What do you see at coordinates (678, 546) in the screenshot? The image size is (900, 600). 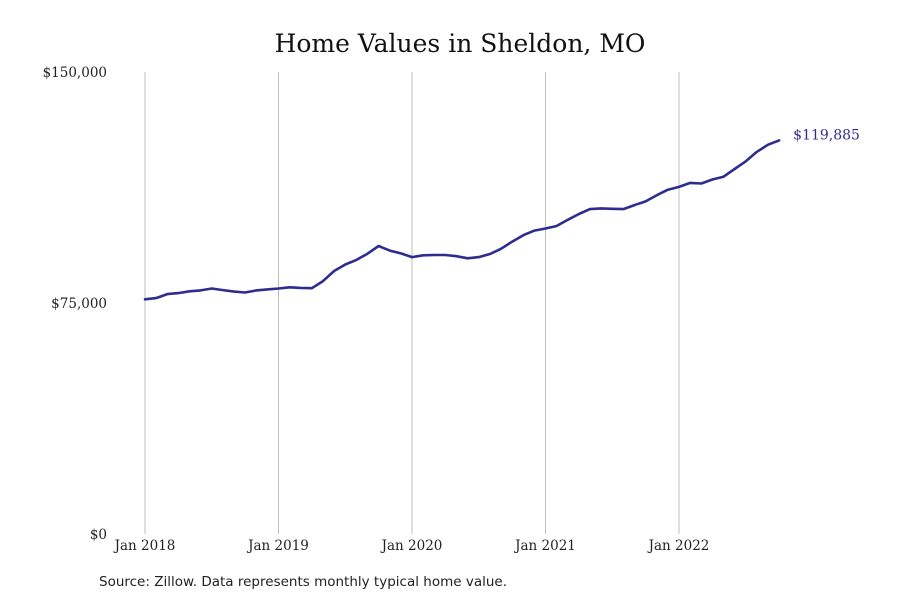 I see `x-tick-label: Jan 2022` at bounding box center [678, 546].